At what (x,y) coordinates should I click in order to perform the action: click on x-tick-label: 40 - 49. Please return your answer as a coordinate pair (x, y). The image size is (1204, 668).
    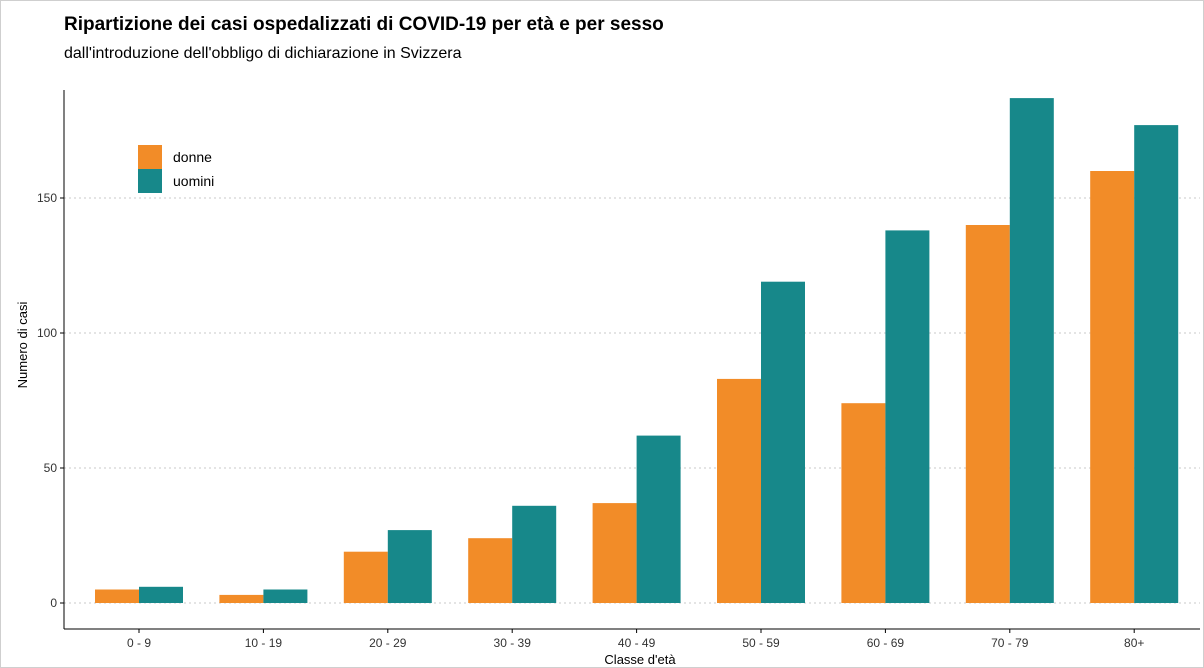
    Looking at the image, I should click on (637, 643).